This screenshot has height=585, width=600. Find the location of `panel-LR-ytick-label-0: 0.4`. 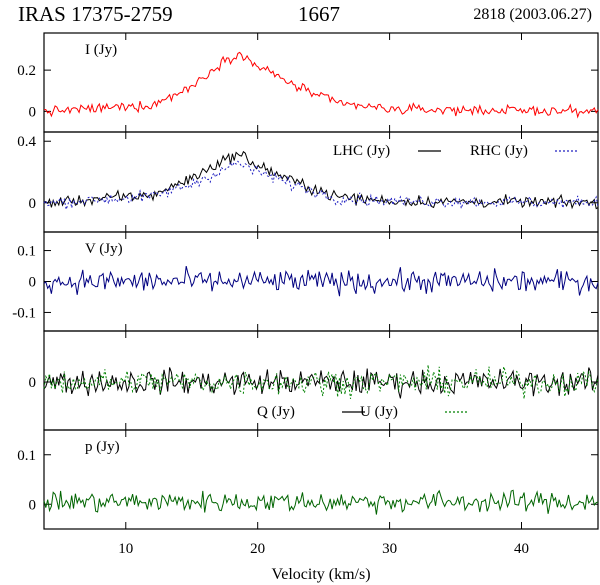

panel-LR-ytick-label-0: 0.4 is located at coordinates (26, 142).